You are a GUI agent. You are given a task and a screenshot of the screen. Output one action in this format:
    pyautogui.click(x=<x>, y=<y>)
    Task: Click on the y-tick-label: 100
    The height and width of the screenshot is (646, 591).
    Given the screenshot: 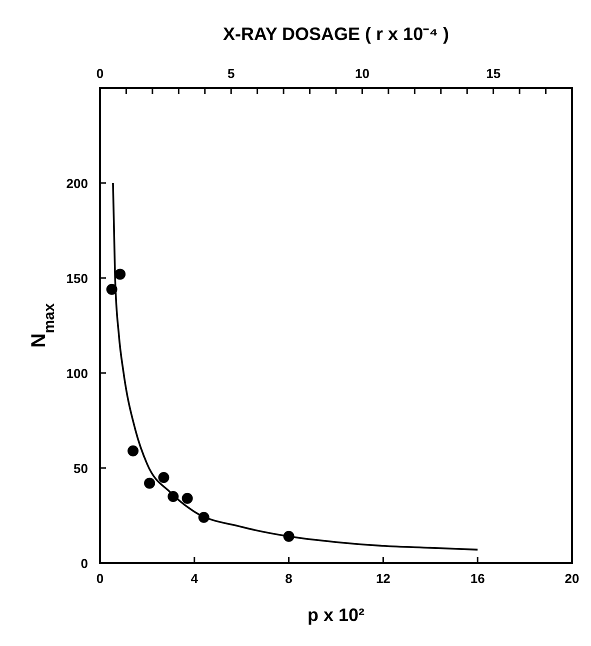 What is the action you would take?
    pyautogui.click(x=77, y=373)
    